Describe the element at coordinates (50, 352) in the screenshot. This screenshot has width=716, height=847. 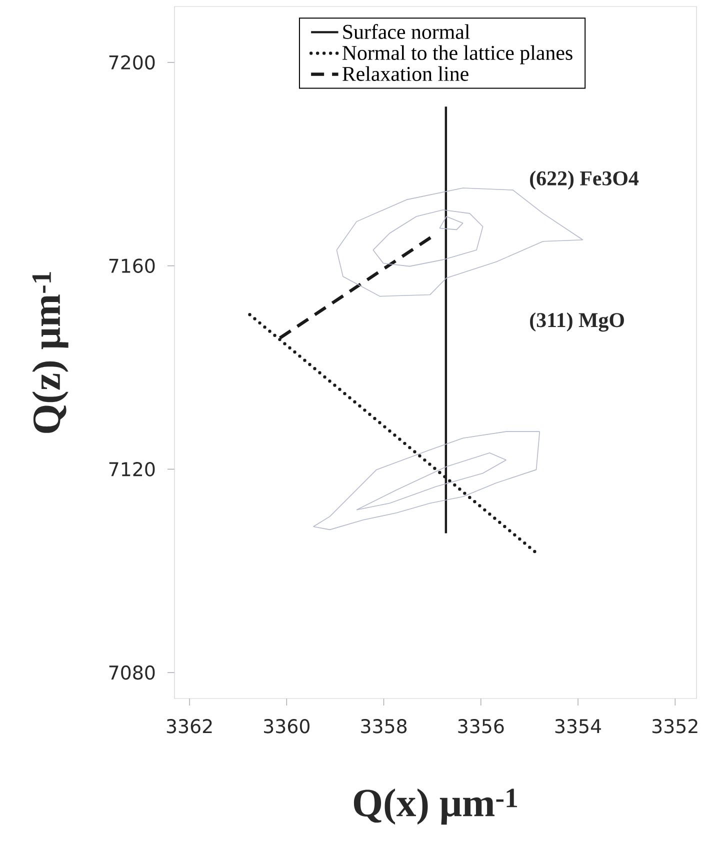
I see `y-axis-title: Q(z) μm$^{-1}$` at that location.